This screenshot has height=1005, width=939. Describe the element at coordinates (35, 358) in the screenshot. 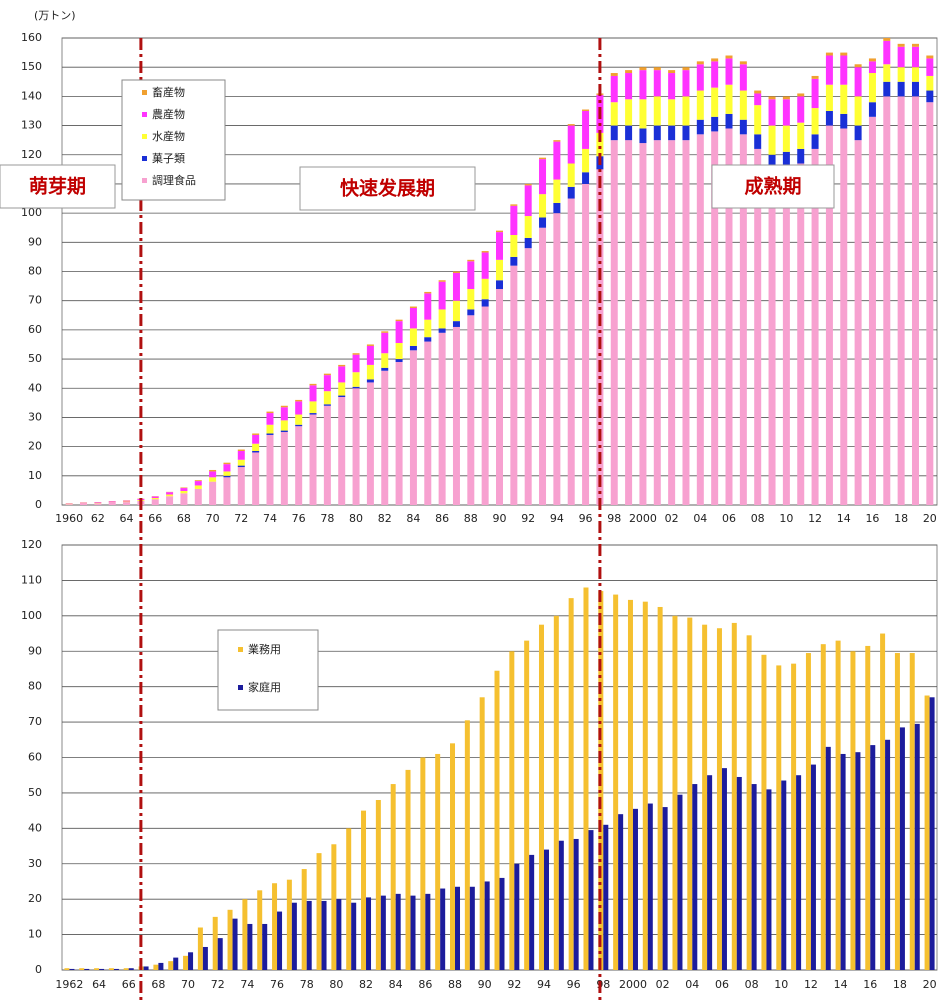

I see `y-tick-label: 50` at that location.